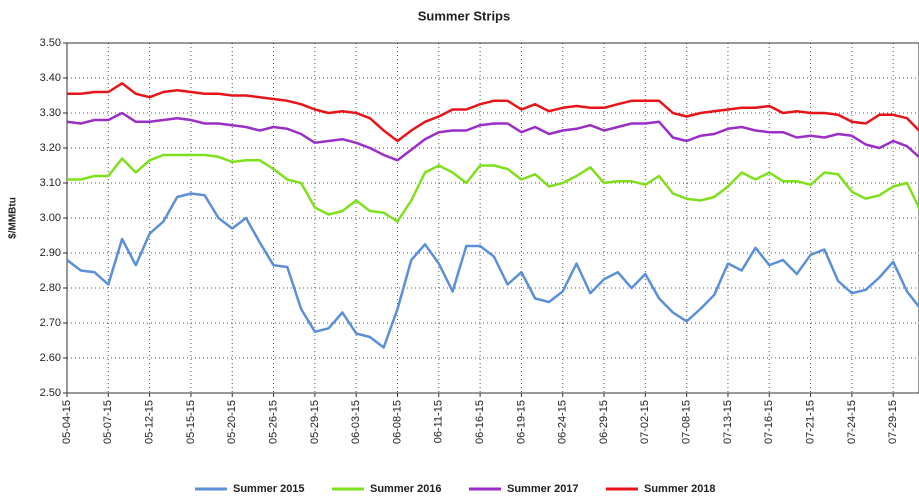 The height and width of the screenshot is (499, 919). What do you see at coordinates (893, 422) in the screenshot?
I see `x-tick-label: 07-29-15` at bounding box center [893, 422].